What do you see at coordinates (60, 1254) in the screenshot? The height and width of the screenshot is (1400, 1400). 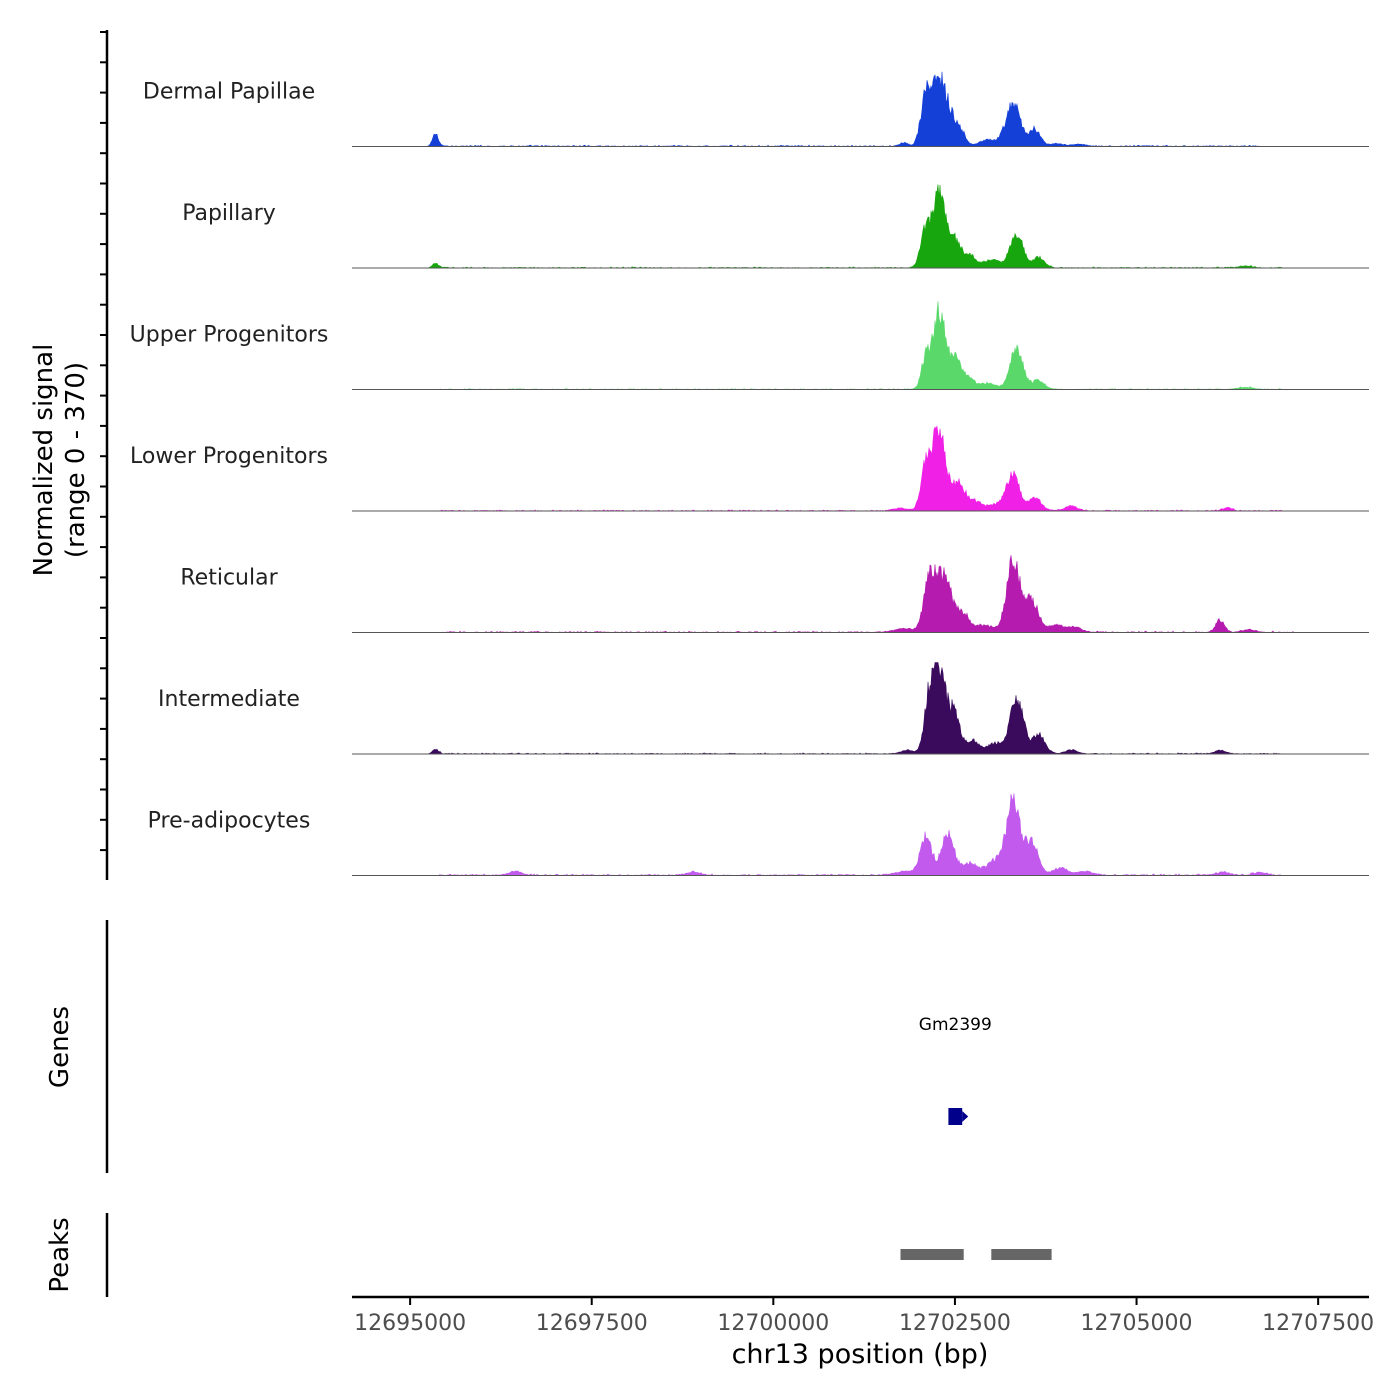 I see `peaks-panel-label: Peaks` at bounding box center [60, 1254].